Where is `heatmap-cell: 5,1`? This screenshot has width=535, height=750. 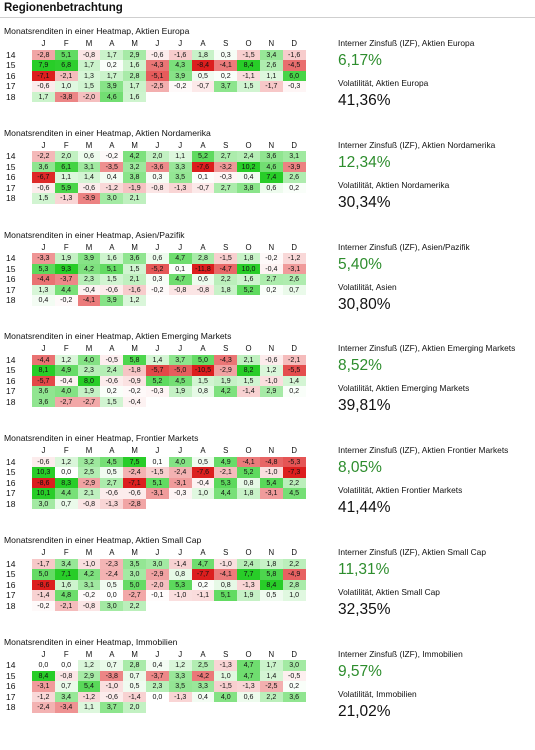 heatmap-cell: 5,1 is located at coordinates (226, 595).